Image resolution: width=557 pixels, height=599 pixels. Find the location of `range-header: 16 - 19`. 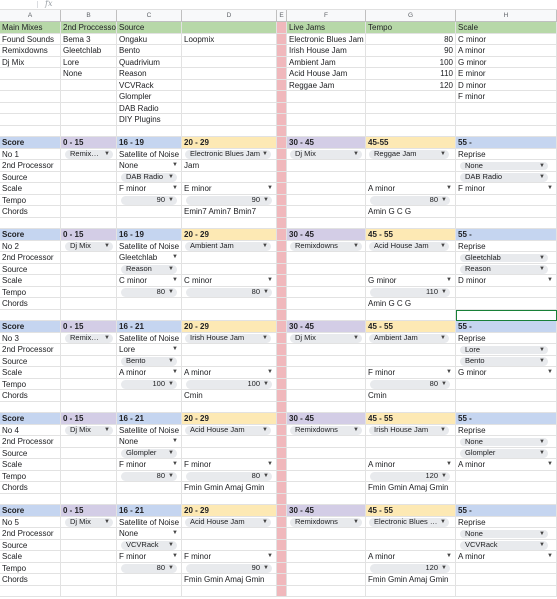

range-header: 16 - 19 is located at coordinates (149, 143).